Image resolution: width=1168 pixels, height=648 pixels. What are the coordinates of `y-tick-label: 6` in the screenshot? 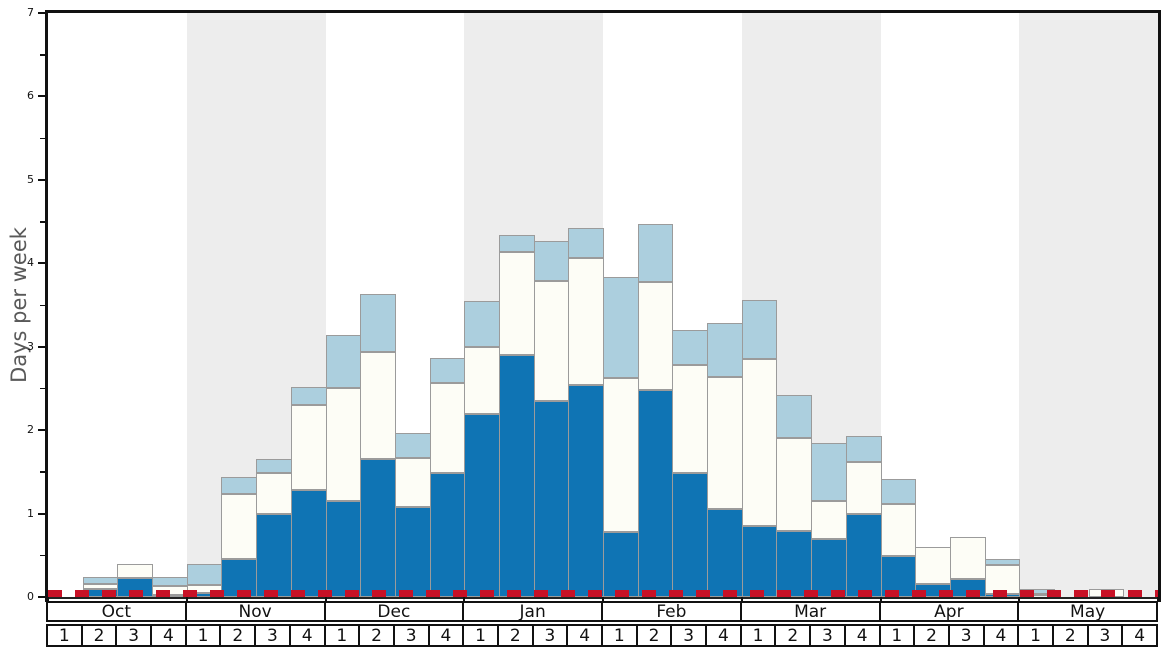 It's located at (30, 96).